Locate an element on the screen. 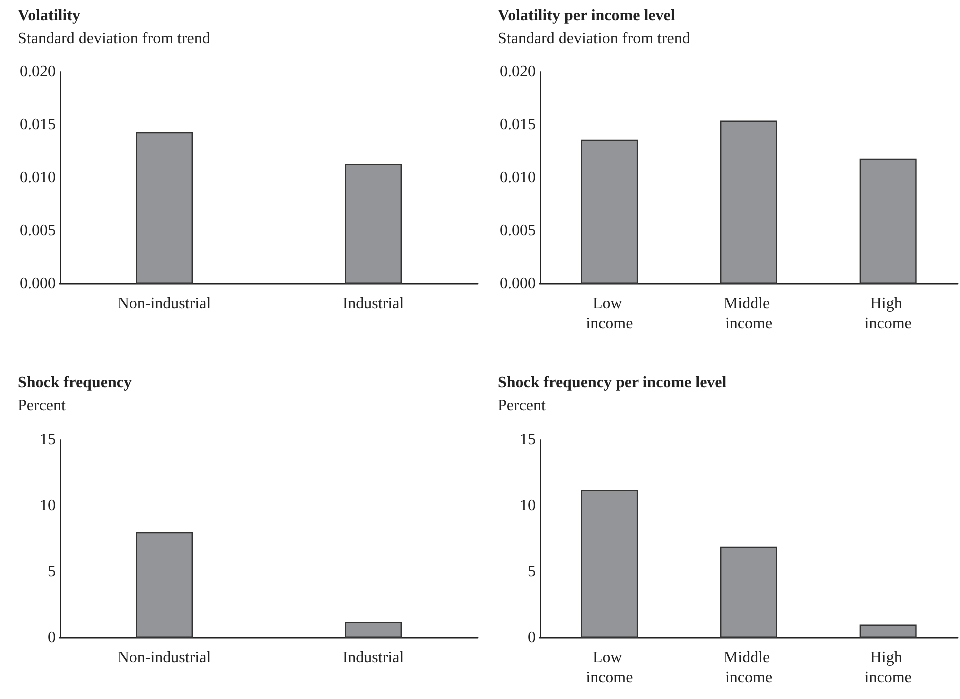  chart-title: Shock frequency per income level is located at coordinates (613, 383).